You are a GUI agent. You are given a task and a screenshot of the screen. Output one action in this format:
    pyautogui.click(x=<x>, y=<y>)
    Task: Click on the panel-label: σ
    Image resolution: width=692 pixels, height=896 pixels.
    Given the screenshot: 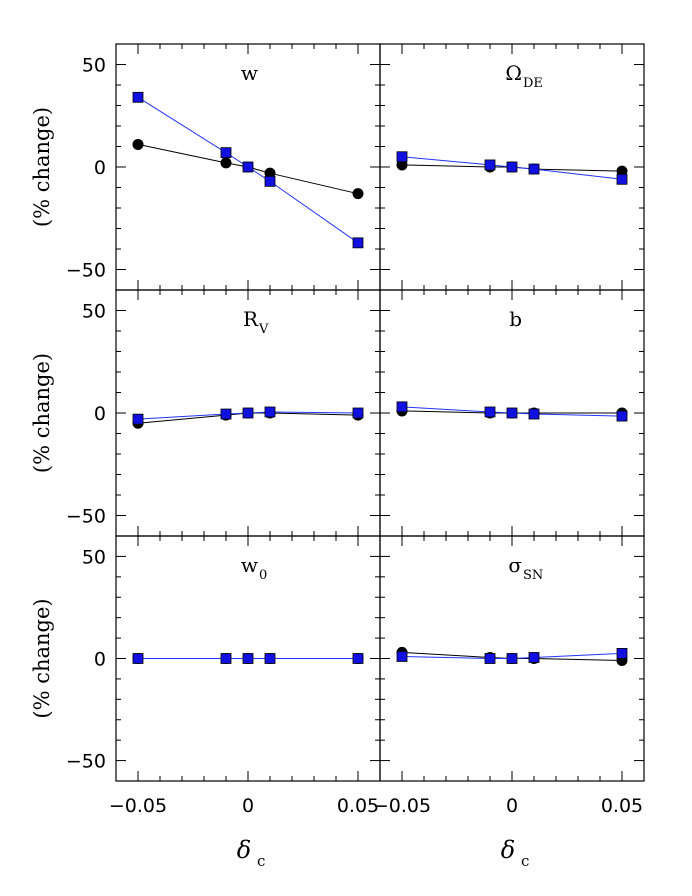 What is the action you would take?
    pyautogui.click(x=515, y=565)
    